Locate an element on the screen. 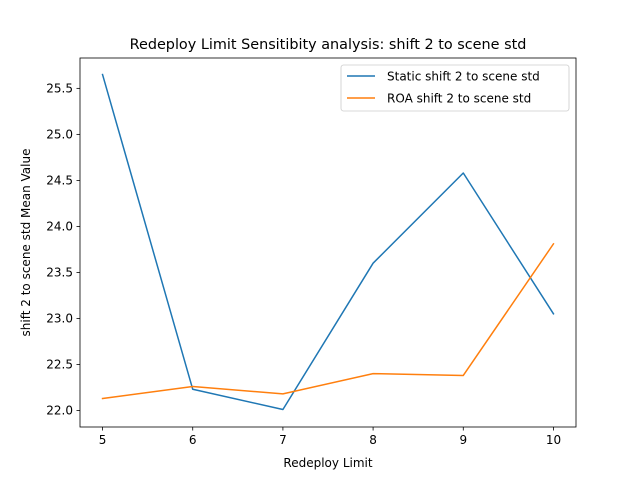 The width and height of the screenshot is (640, 484). y-tick-label: 24.5 is located at coordinates (59, 181).